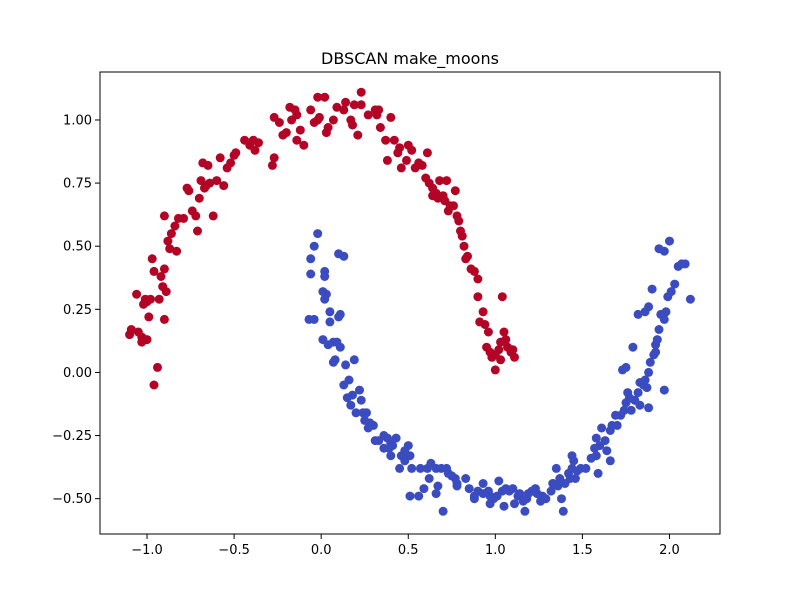  Describe the element at coordinates (77, 373) in the screenshot. I see `y-tick-label: 0.00` at that location.